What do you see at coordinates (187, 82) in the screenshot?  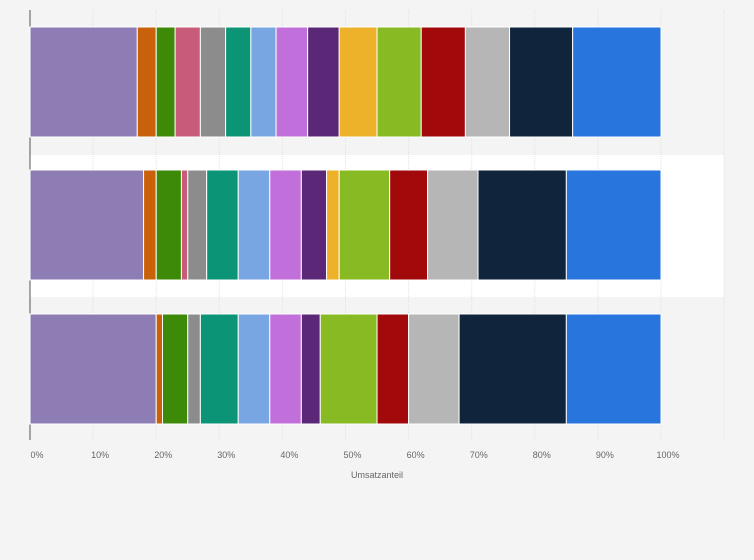 I see `bar-segment-row1-series4` at bounding box center [187, 82].